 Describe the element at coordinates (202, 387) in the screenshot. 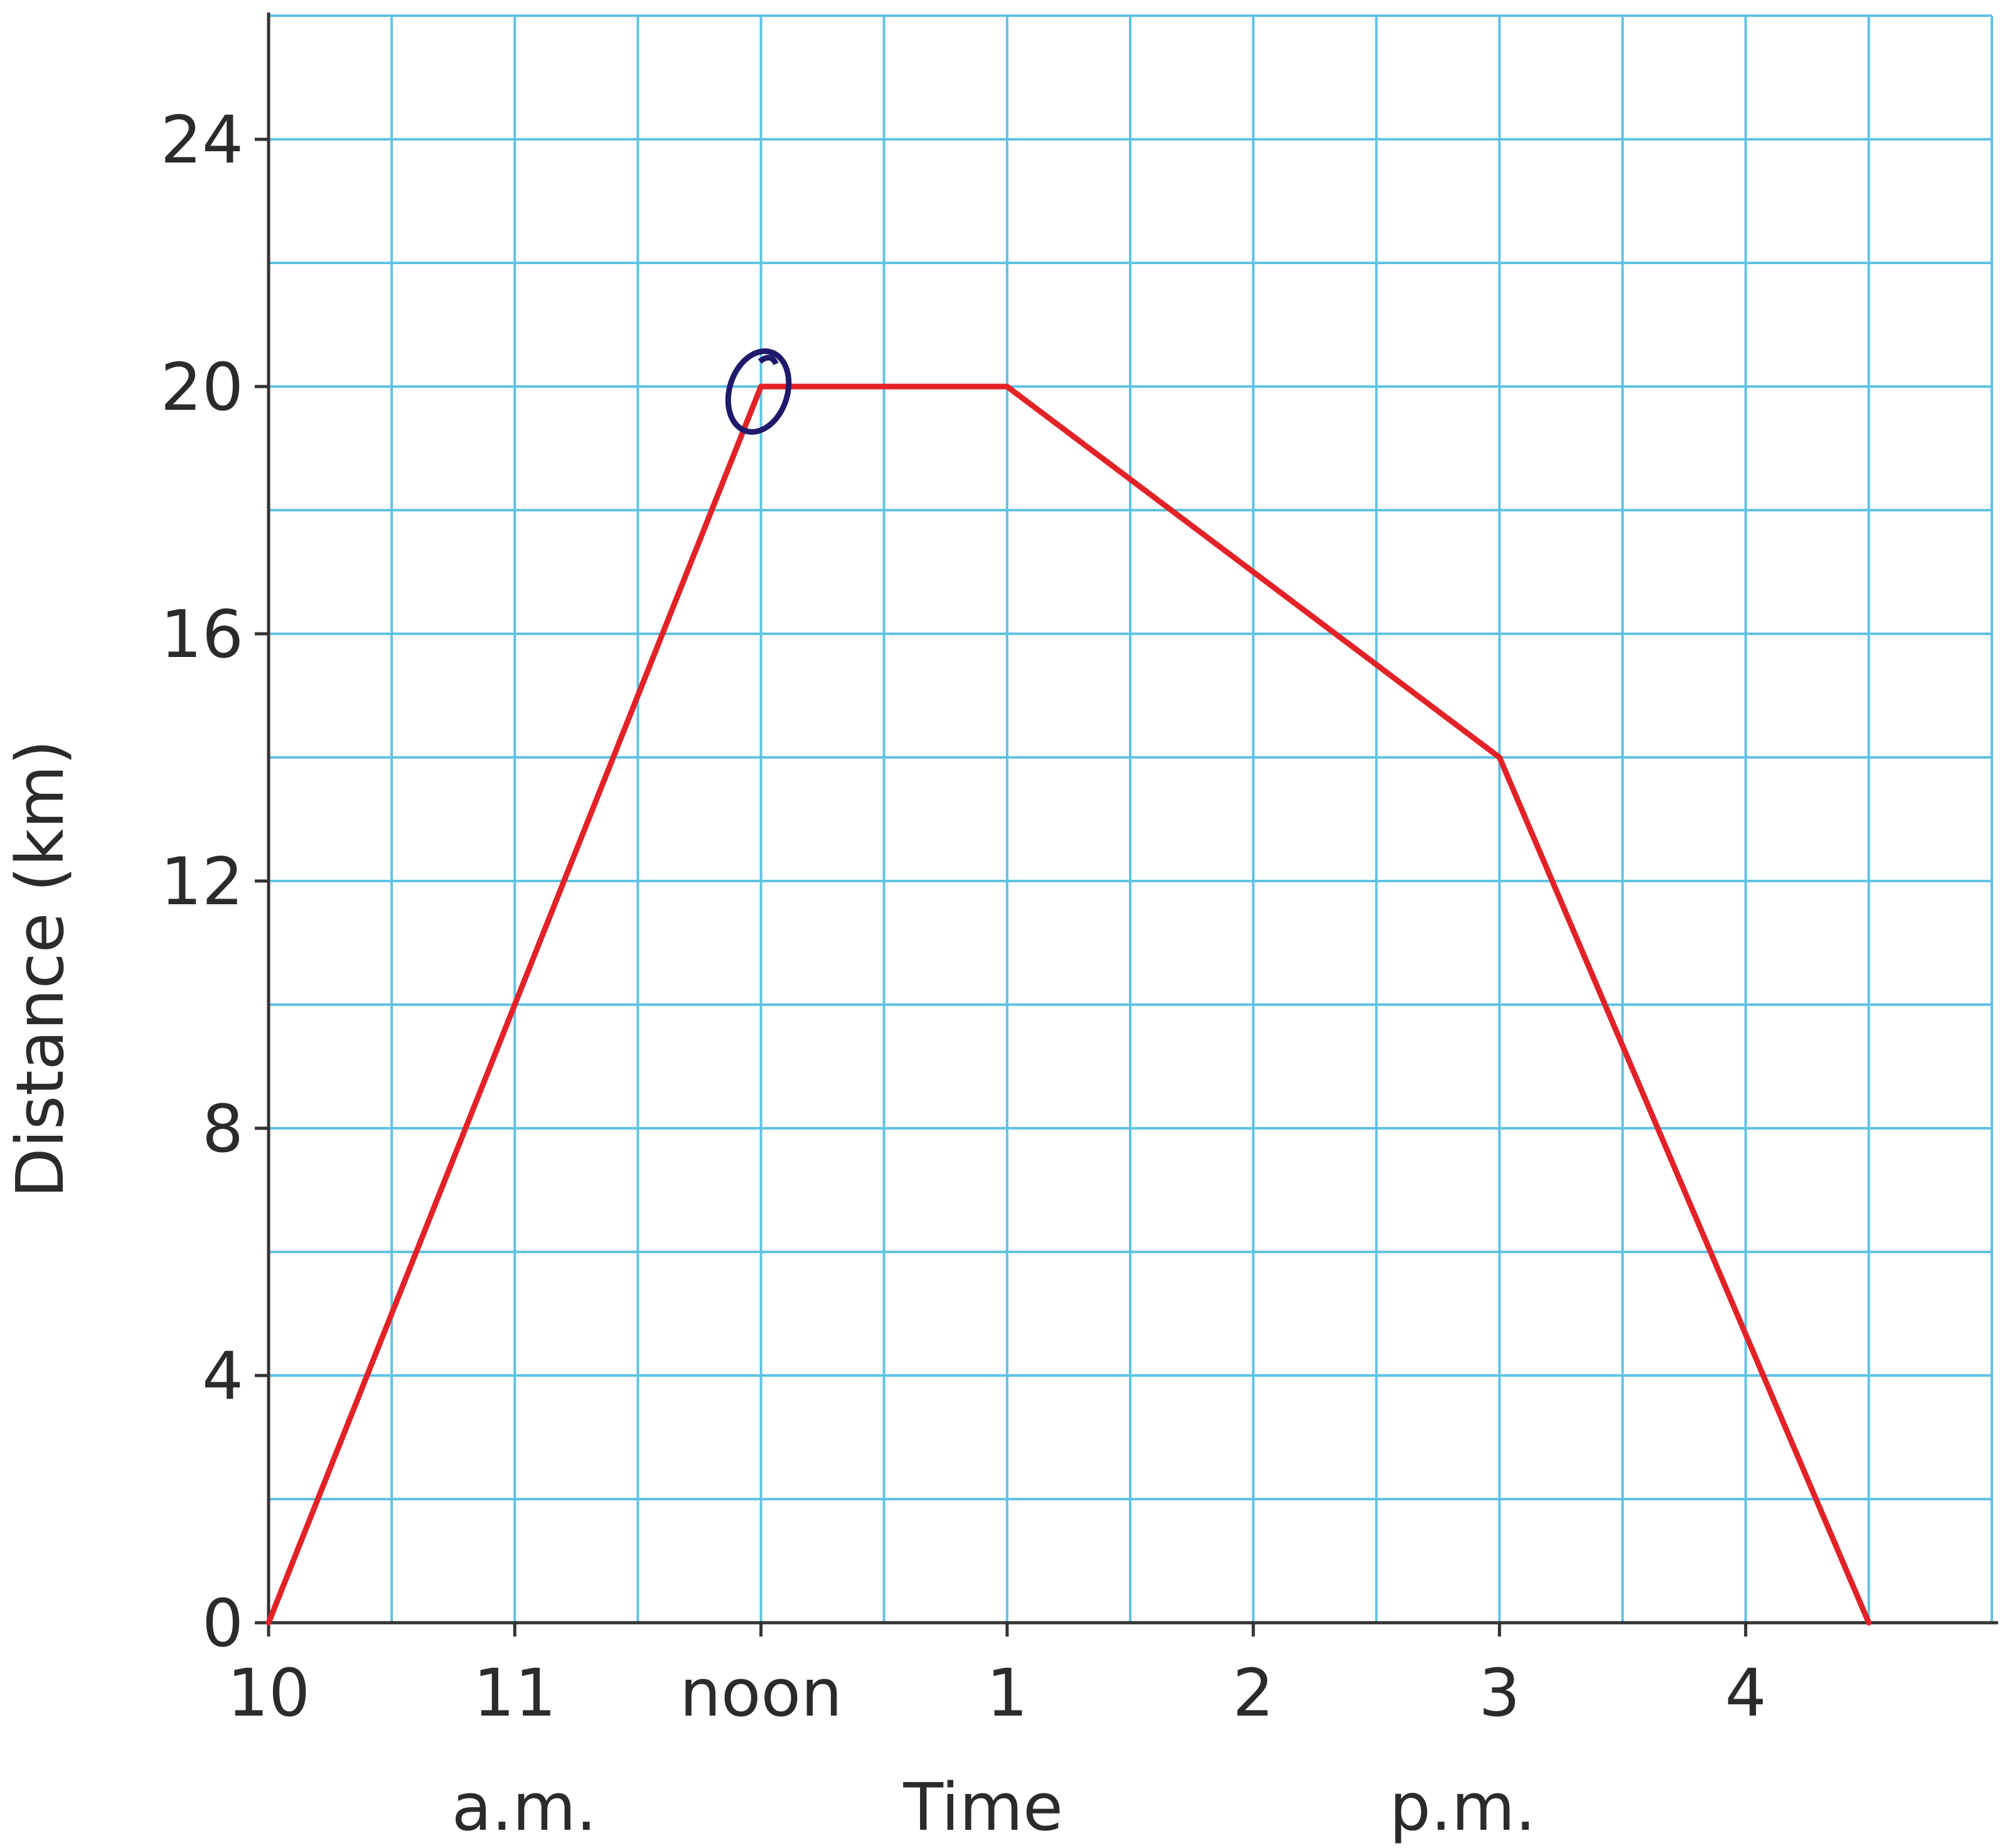

I see `y-tick-label: 20` at that location.